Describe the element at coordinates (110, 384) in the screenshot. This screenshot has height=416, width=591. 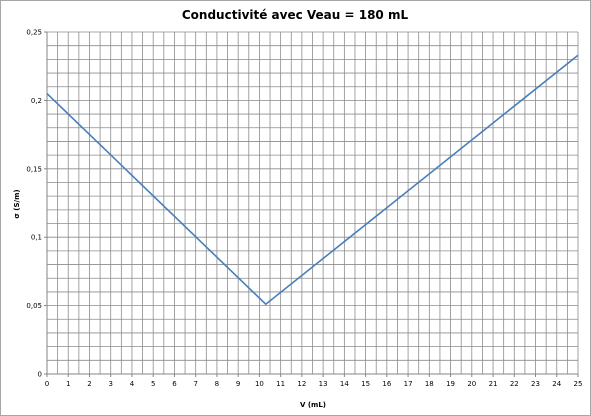
I see `x-tick-label: 3` at that location.